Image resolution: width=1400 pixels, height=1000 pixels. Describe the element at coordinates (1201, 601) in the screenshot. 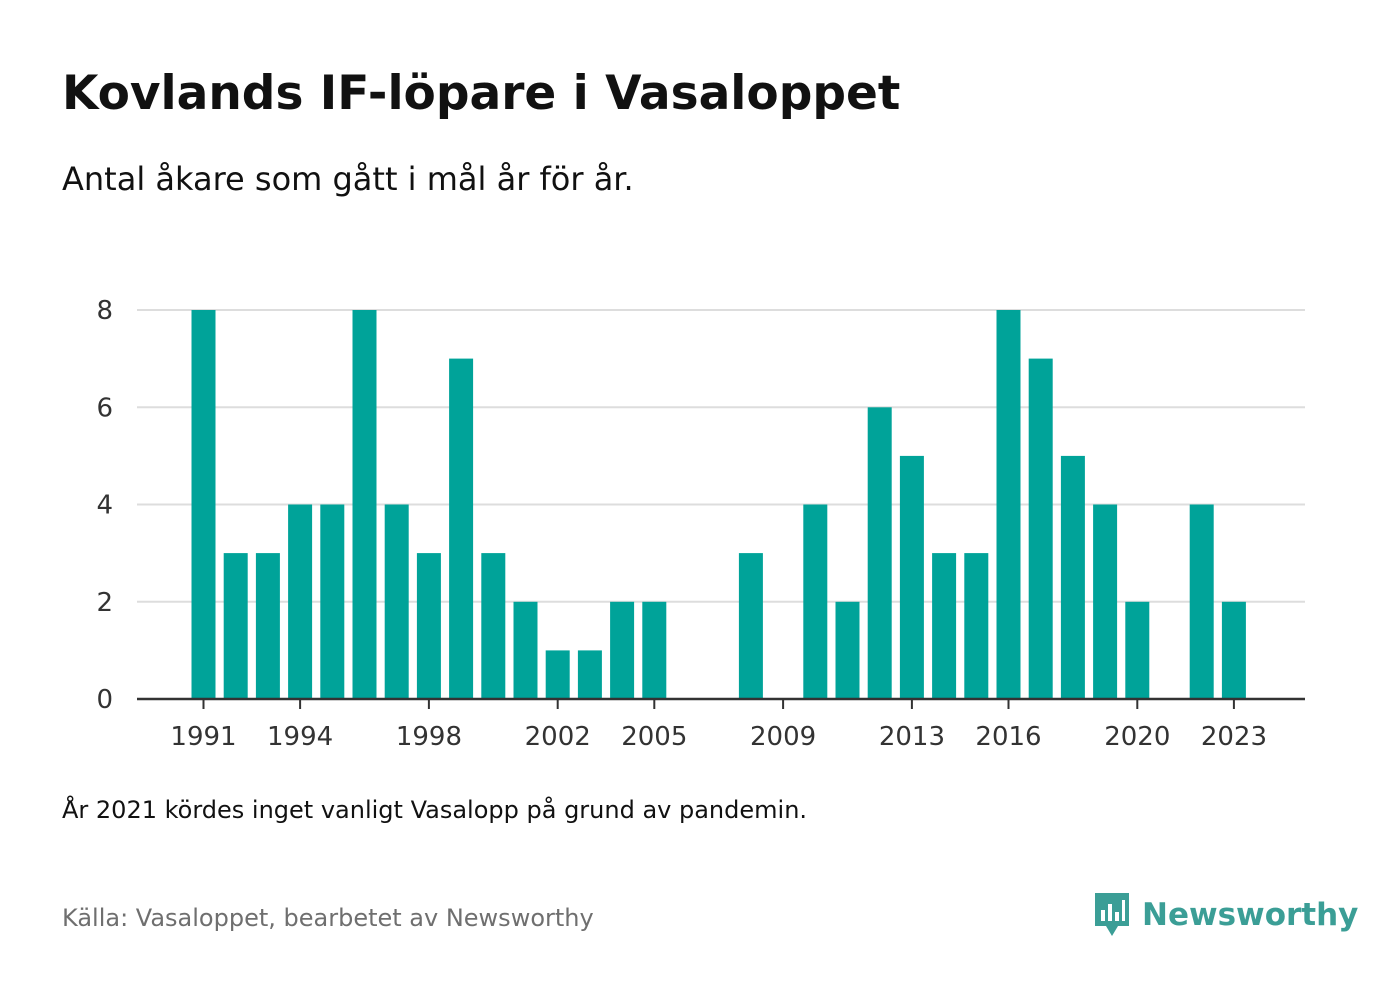

I see `bar-2022` at that location.